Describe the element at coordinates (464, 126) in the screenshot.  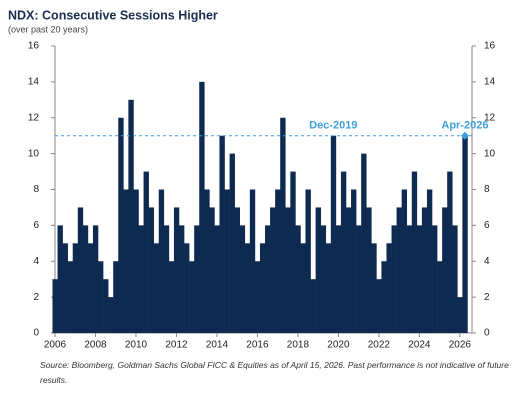
I see `annotation-label: Apr-2026` at that location.